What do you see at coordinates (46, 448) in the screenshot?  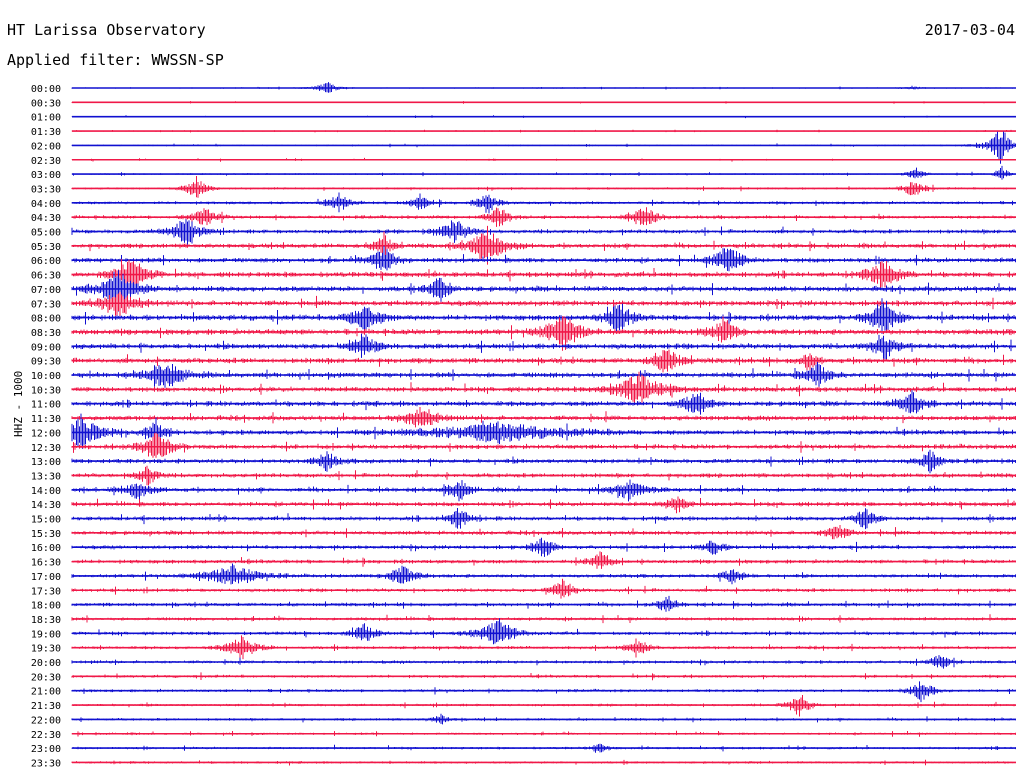 I see `time-label: 12:30` at bounding box center [46, 448].